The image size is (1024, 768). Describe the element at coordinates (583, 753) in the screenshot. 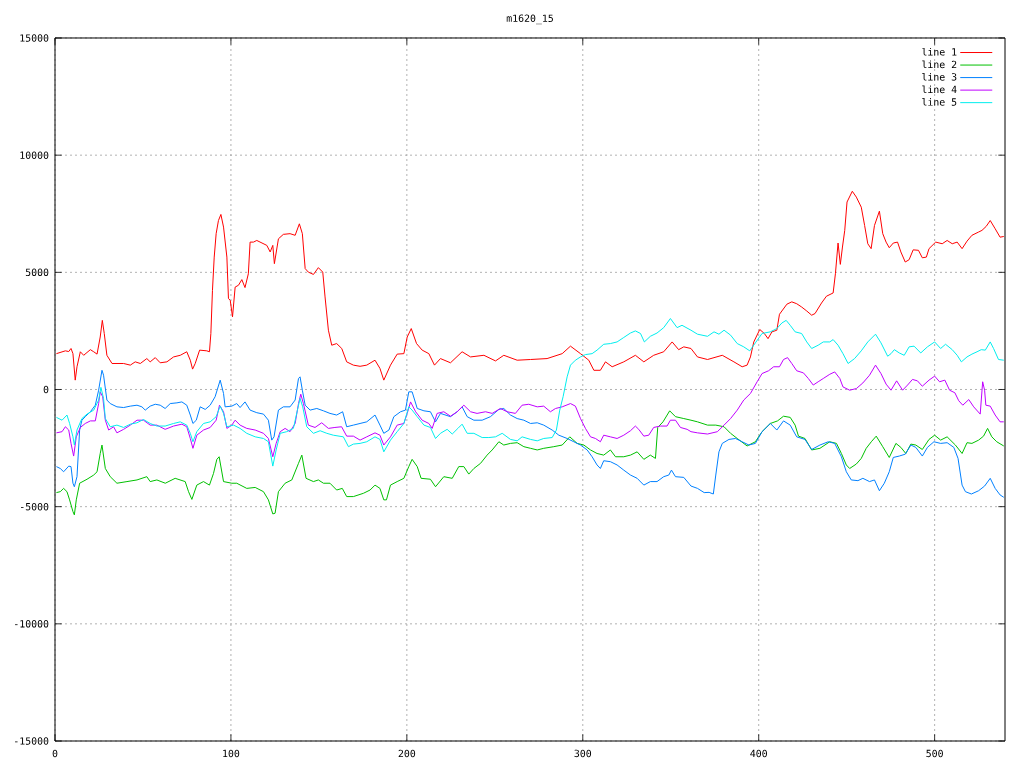

I see `x-tick-label: 300` at that location.